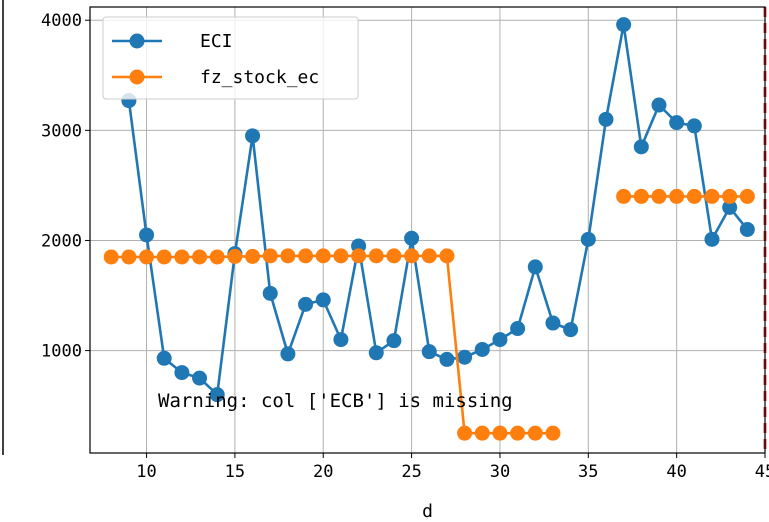  I want to click on legend-label: ECI, so click(216, 41).